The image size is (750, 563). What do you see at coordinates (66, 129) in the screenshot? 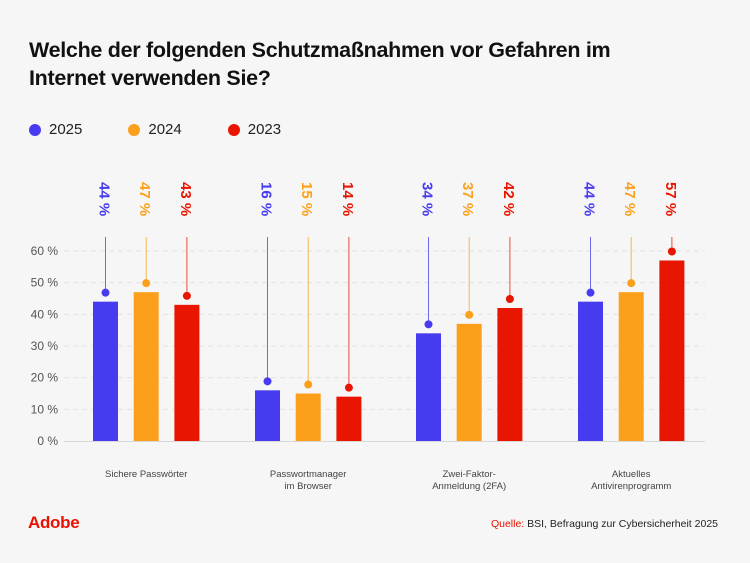
I see `legend-label: 2025` at bounding box center [66, 129].